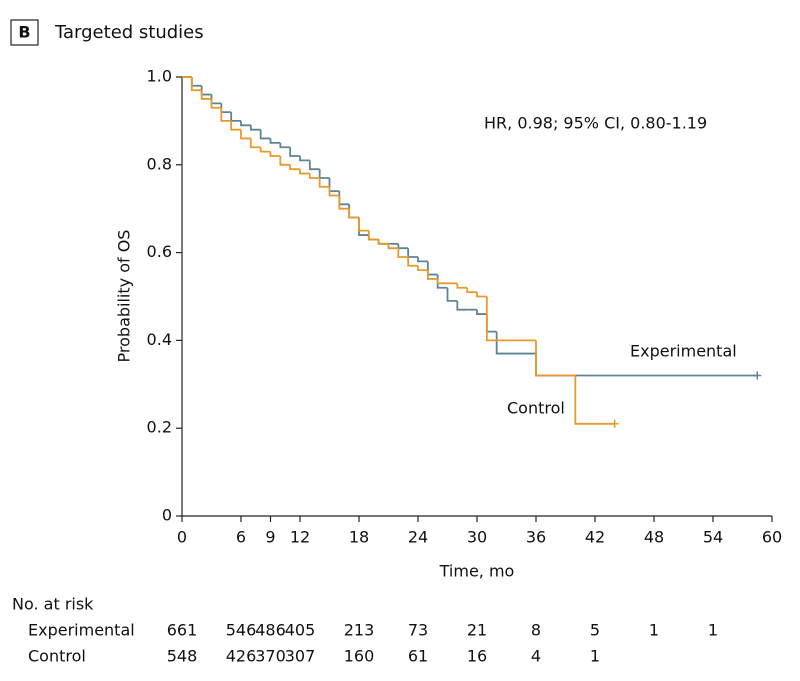 The image size is (800, 681). Describe the element at coordinates (595, 123) in the screenshot. I see `annotation: HR, 0.98; 95% CI, 0.80-1.19` at that location.